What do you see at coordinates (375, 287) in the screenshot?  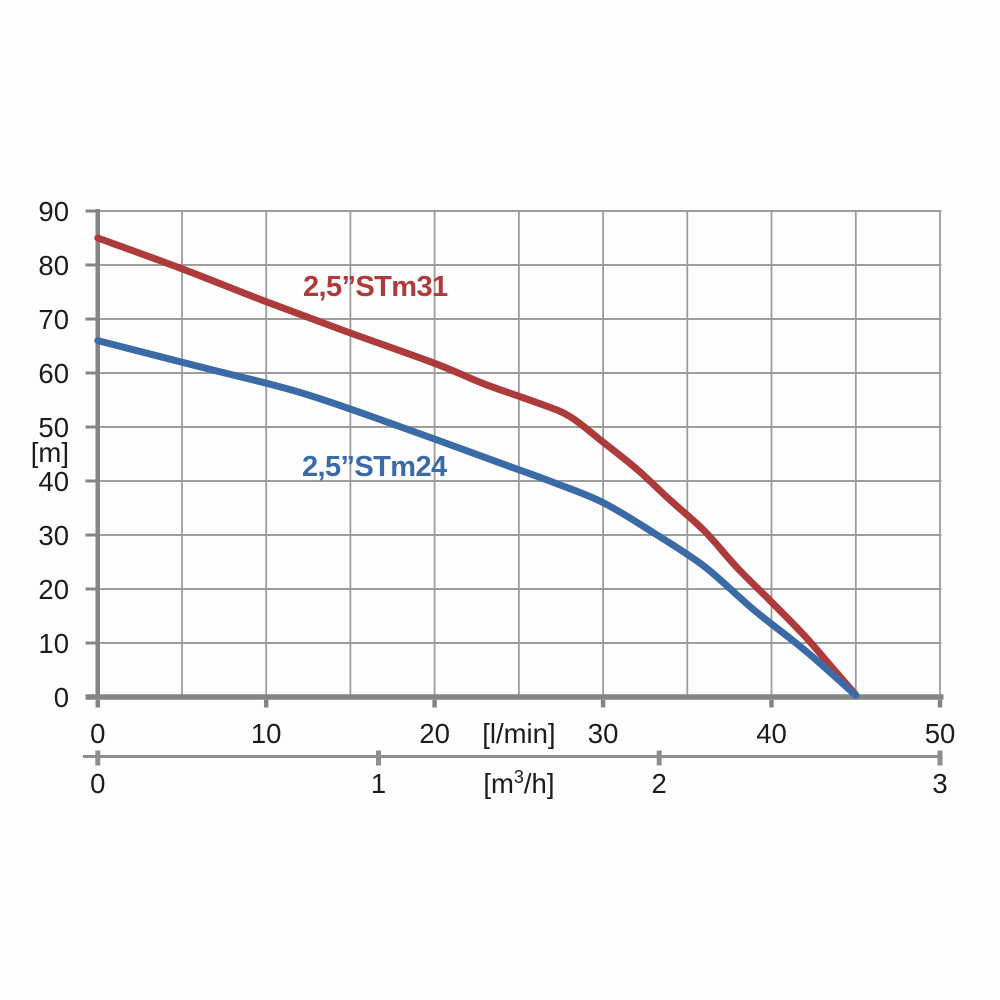 I see `svg-text: 2,5”STm31` at bounding box center [375, 287].